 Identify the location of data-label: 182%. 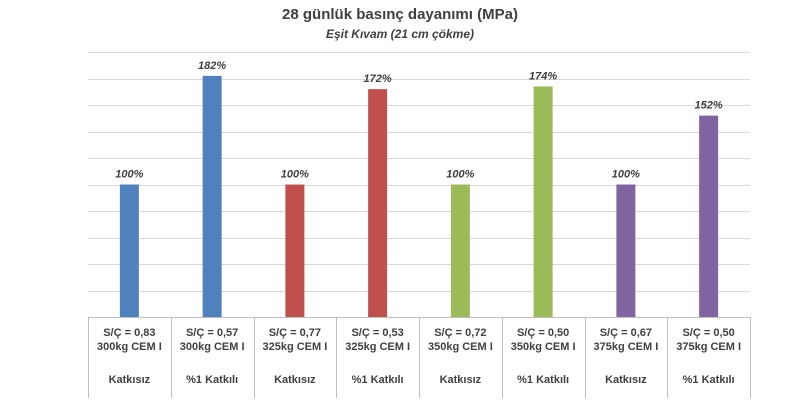
(212, 66).